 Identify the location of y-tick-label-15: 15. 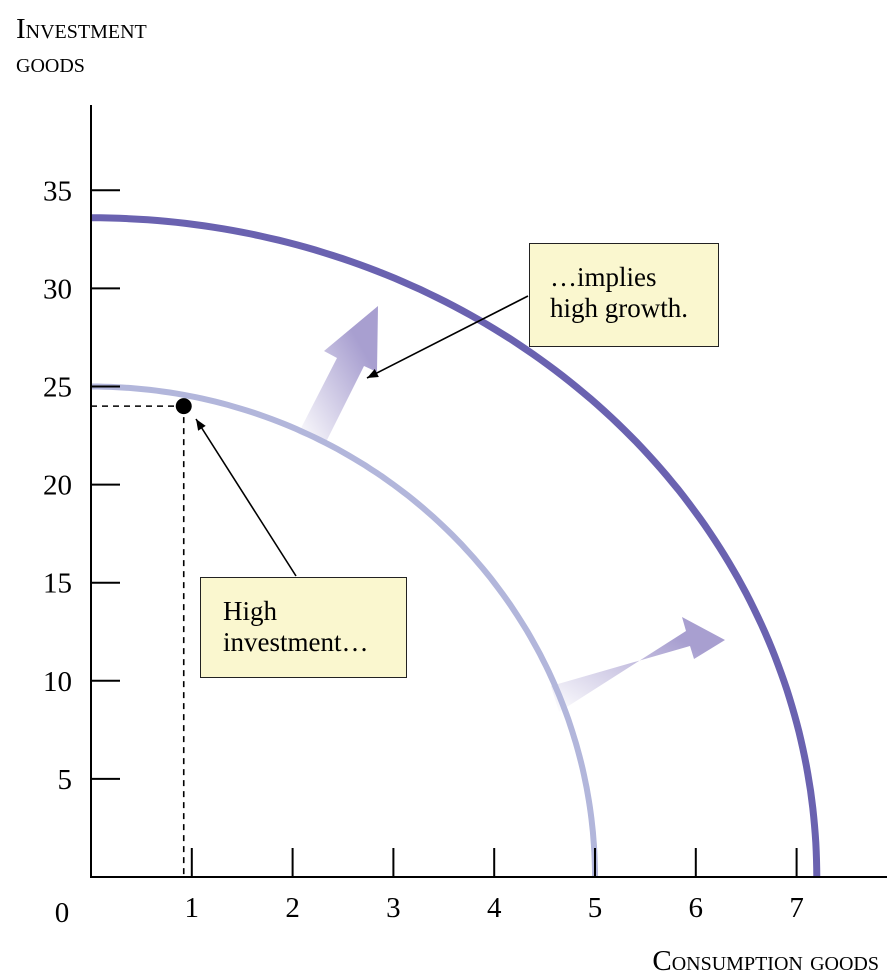
(57, 584).